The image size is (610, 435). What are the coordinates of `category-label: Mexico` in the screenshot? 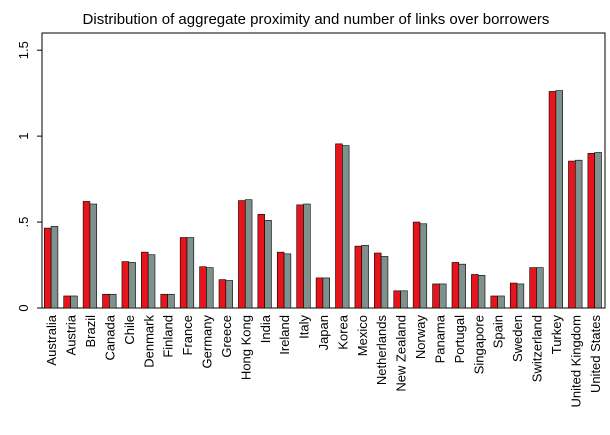 It's located at (362, 335).